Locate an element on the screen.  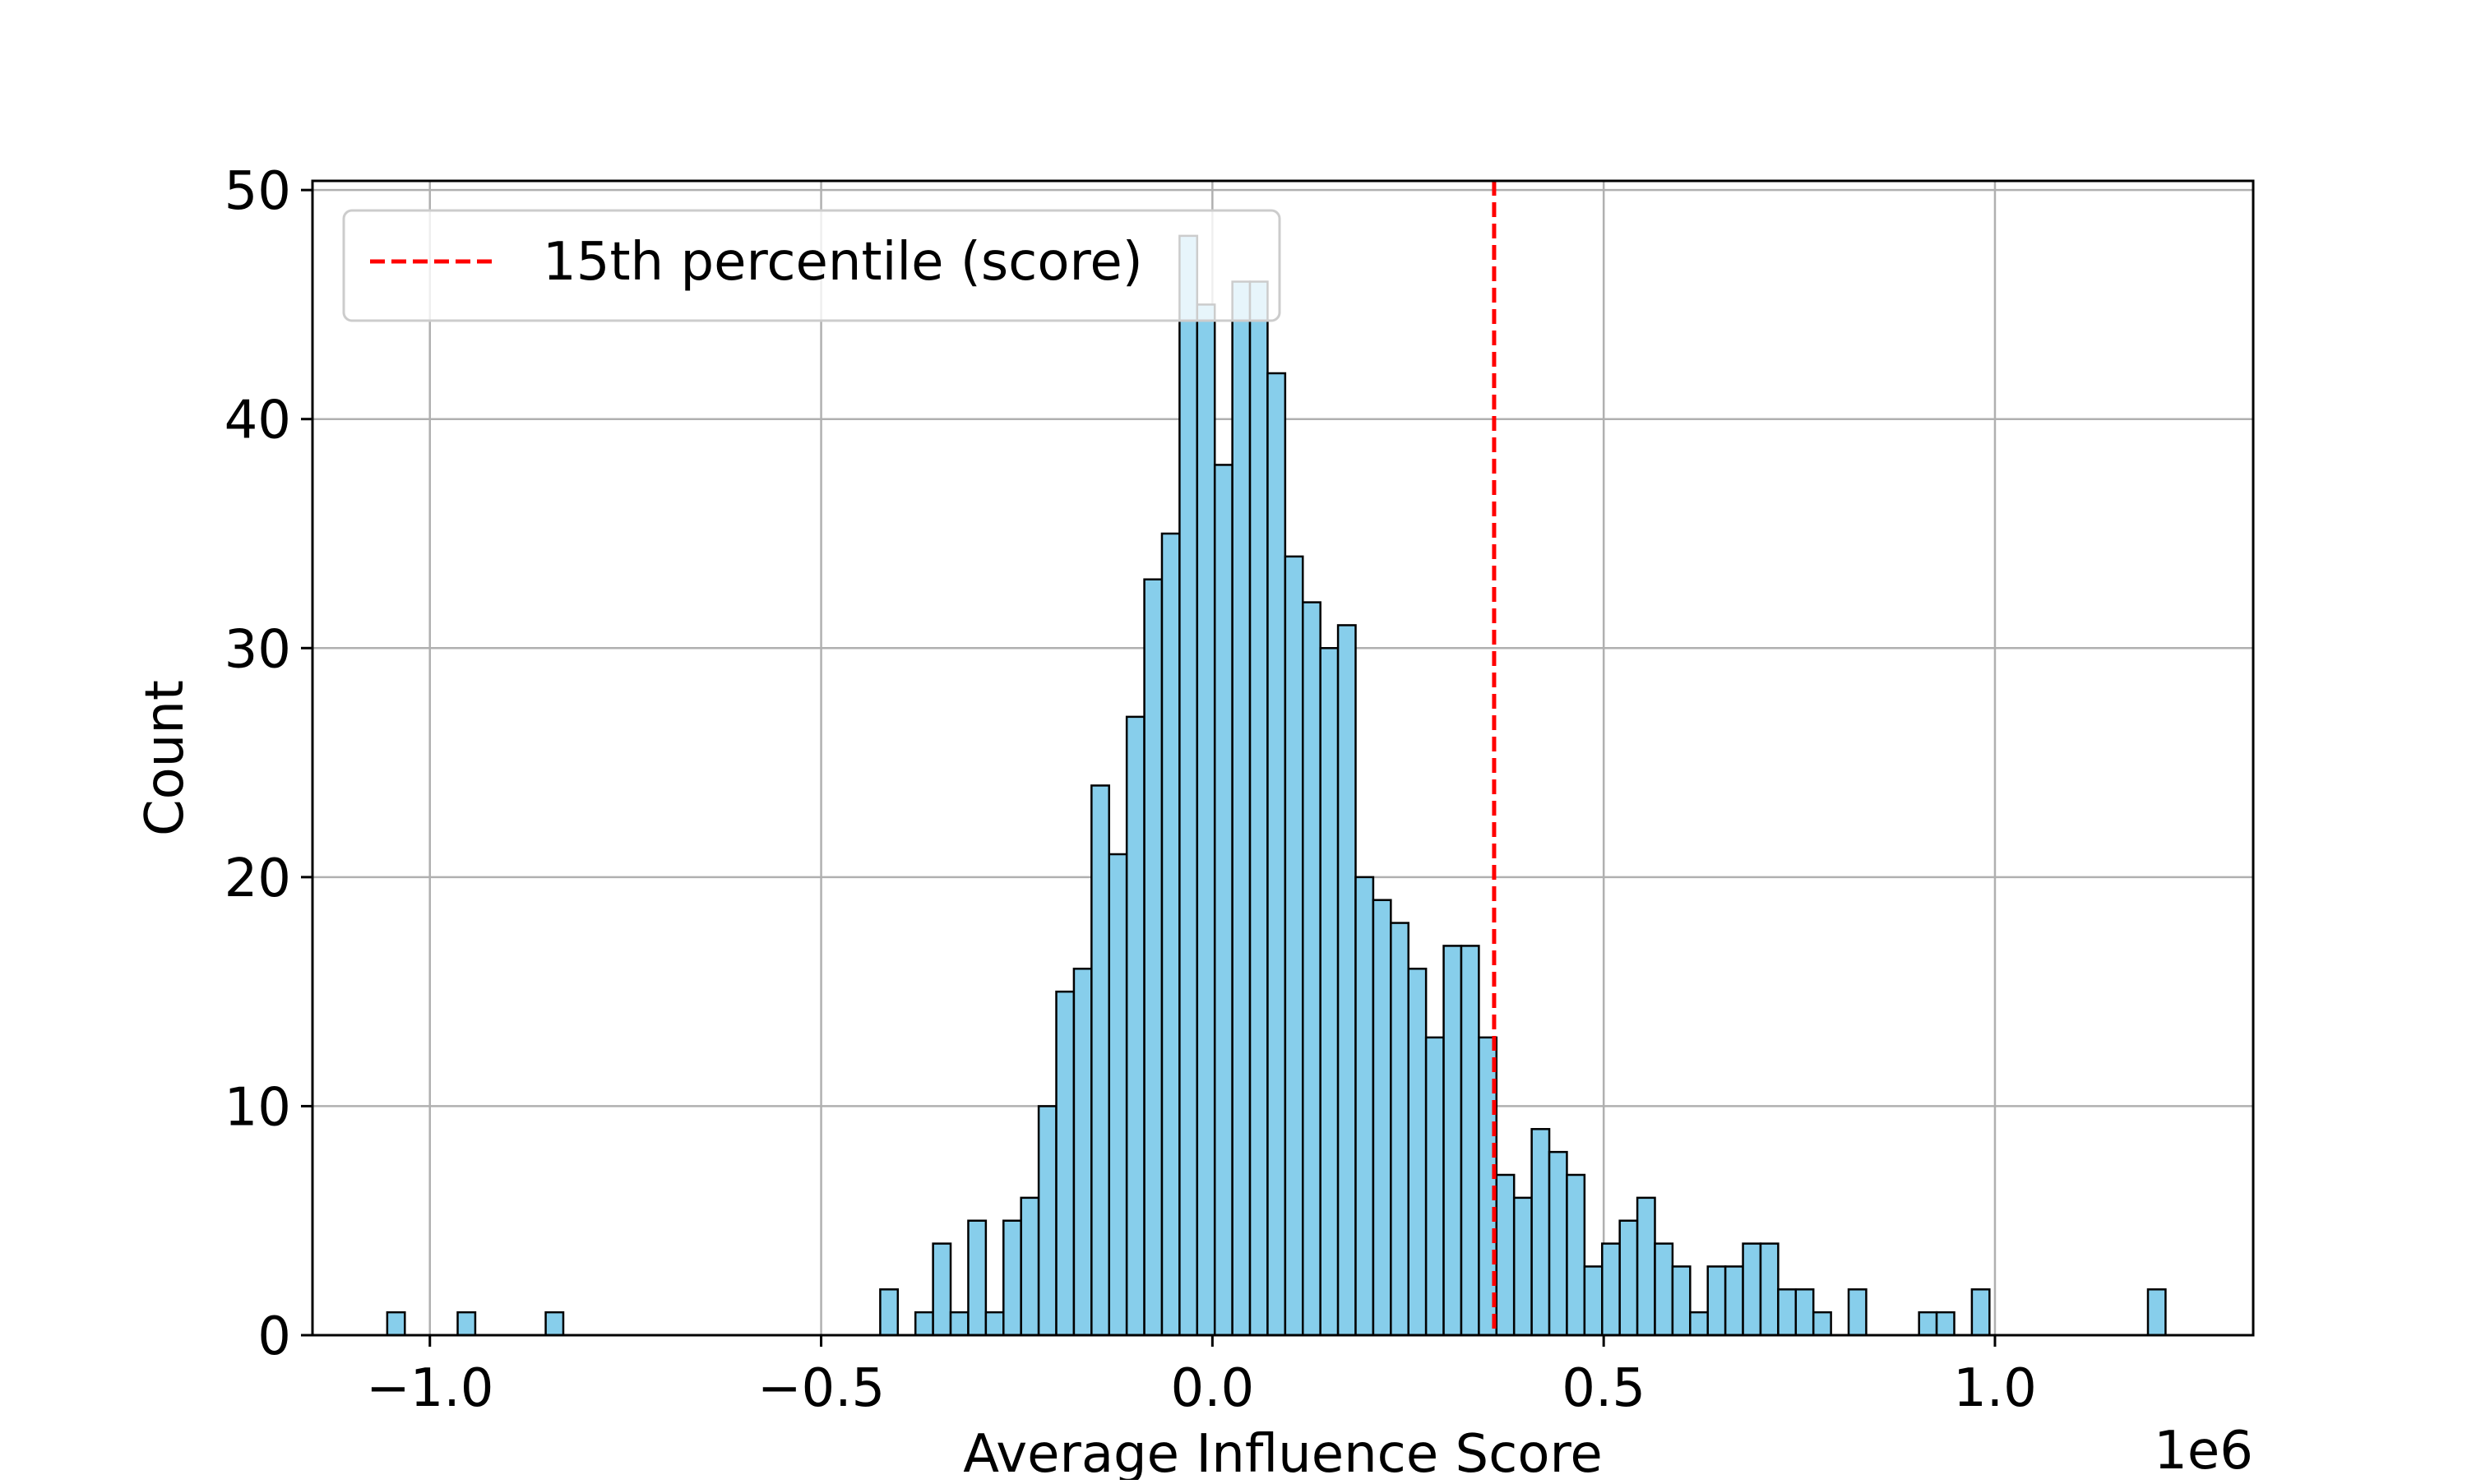
x-axis-ticks: −1.0 −0.5 0.0 0.5 1.0 is located at coordinates (1201, 1377).